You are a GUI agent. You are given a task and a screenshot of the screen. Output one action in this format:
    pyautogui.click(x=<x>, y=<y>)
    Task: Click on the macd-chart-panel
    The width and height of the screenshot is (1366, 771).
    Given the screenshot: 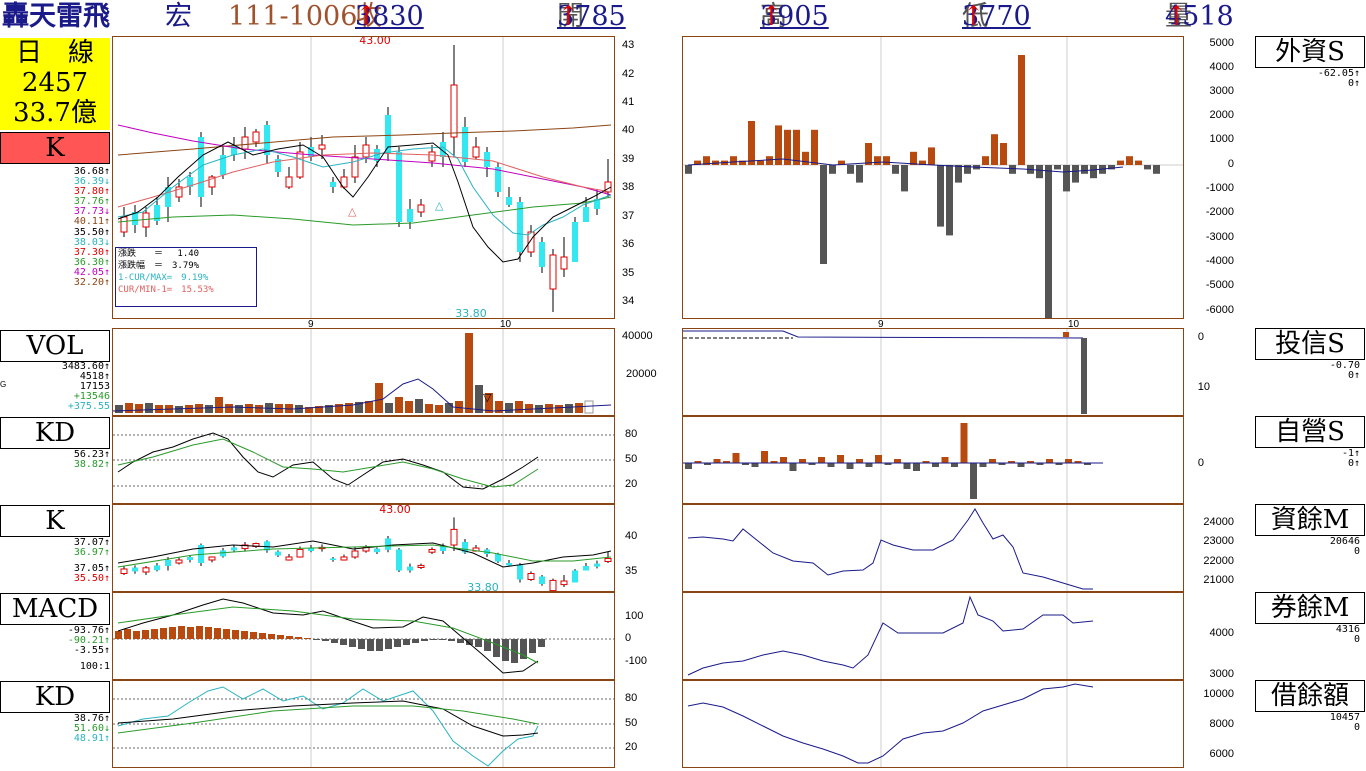 What is the action you would take?
    pyautogui.click(x=363, y=636)
    